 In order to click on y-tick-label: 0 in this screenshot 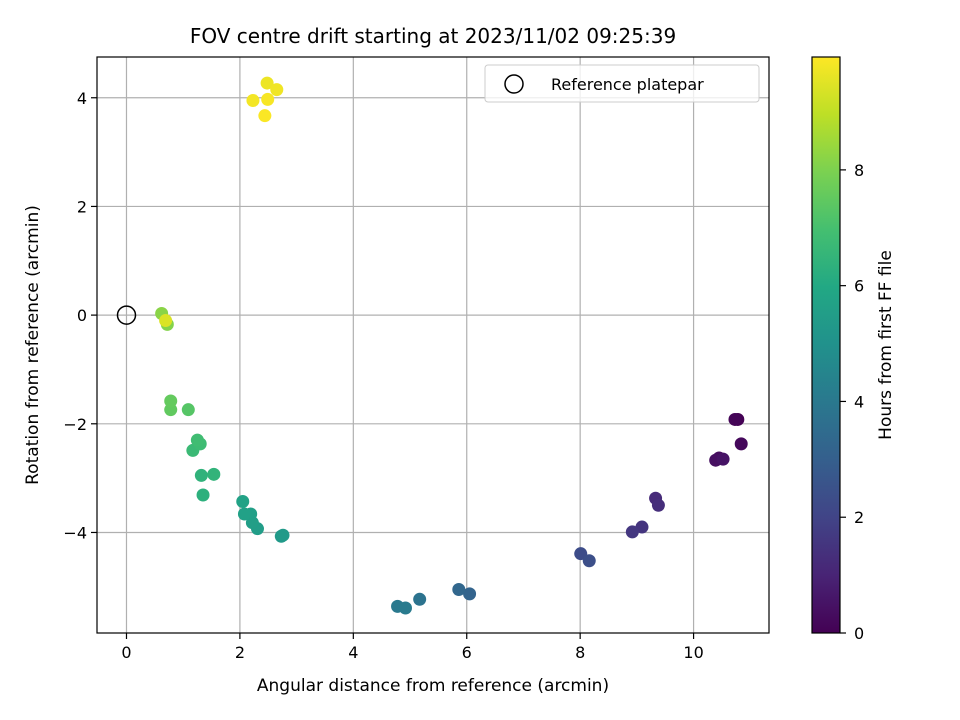, I will do `click(82, 315)`.